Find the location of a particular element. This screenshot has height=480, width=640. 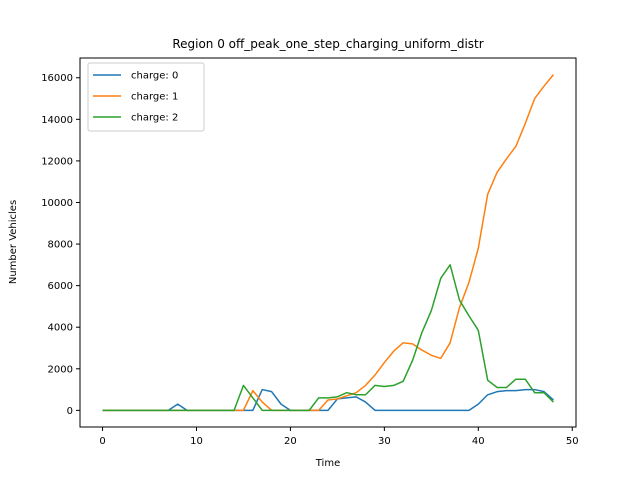

legend-entry: charge: 1 is located at coordinates (154, 97).